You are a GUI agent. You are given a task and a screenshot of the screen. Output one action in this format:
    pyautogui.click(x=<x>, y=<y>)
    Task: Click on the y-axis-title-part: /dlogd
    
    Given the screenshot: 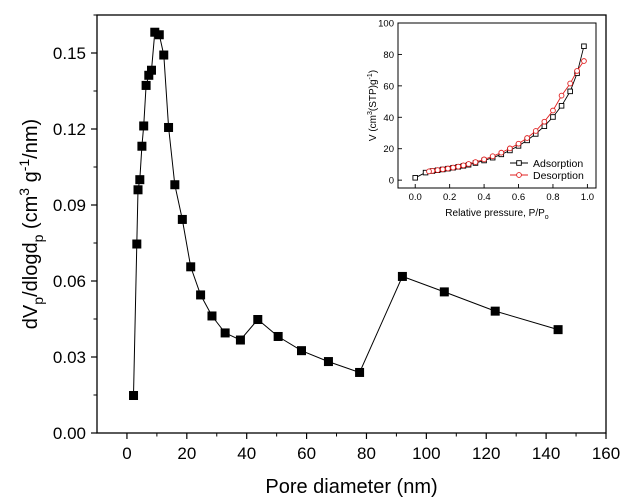 What is the action you would take?
    pyautogui.click(x=31, y=269)
    